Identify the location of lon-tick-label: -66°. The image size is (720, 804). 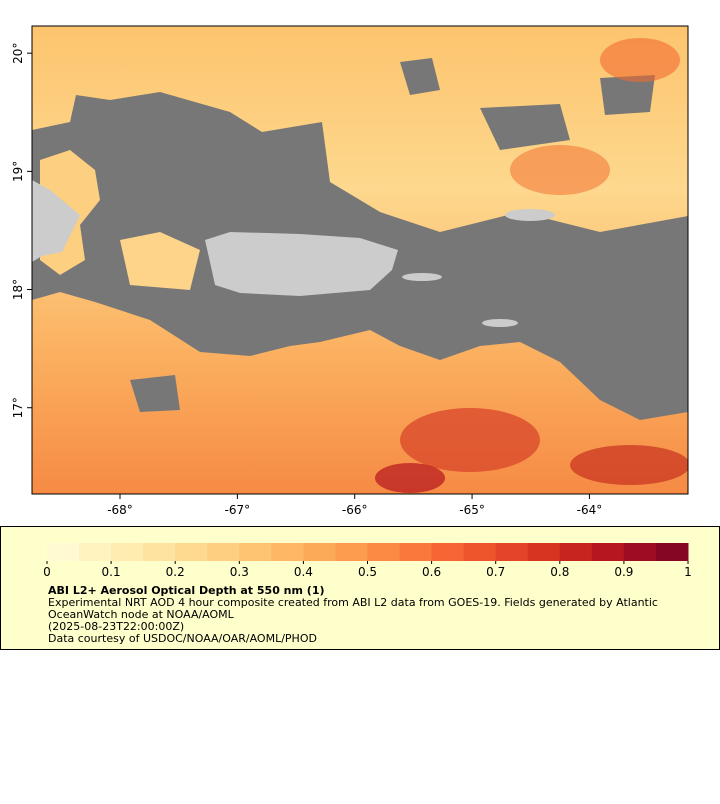
(355, 510).